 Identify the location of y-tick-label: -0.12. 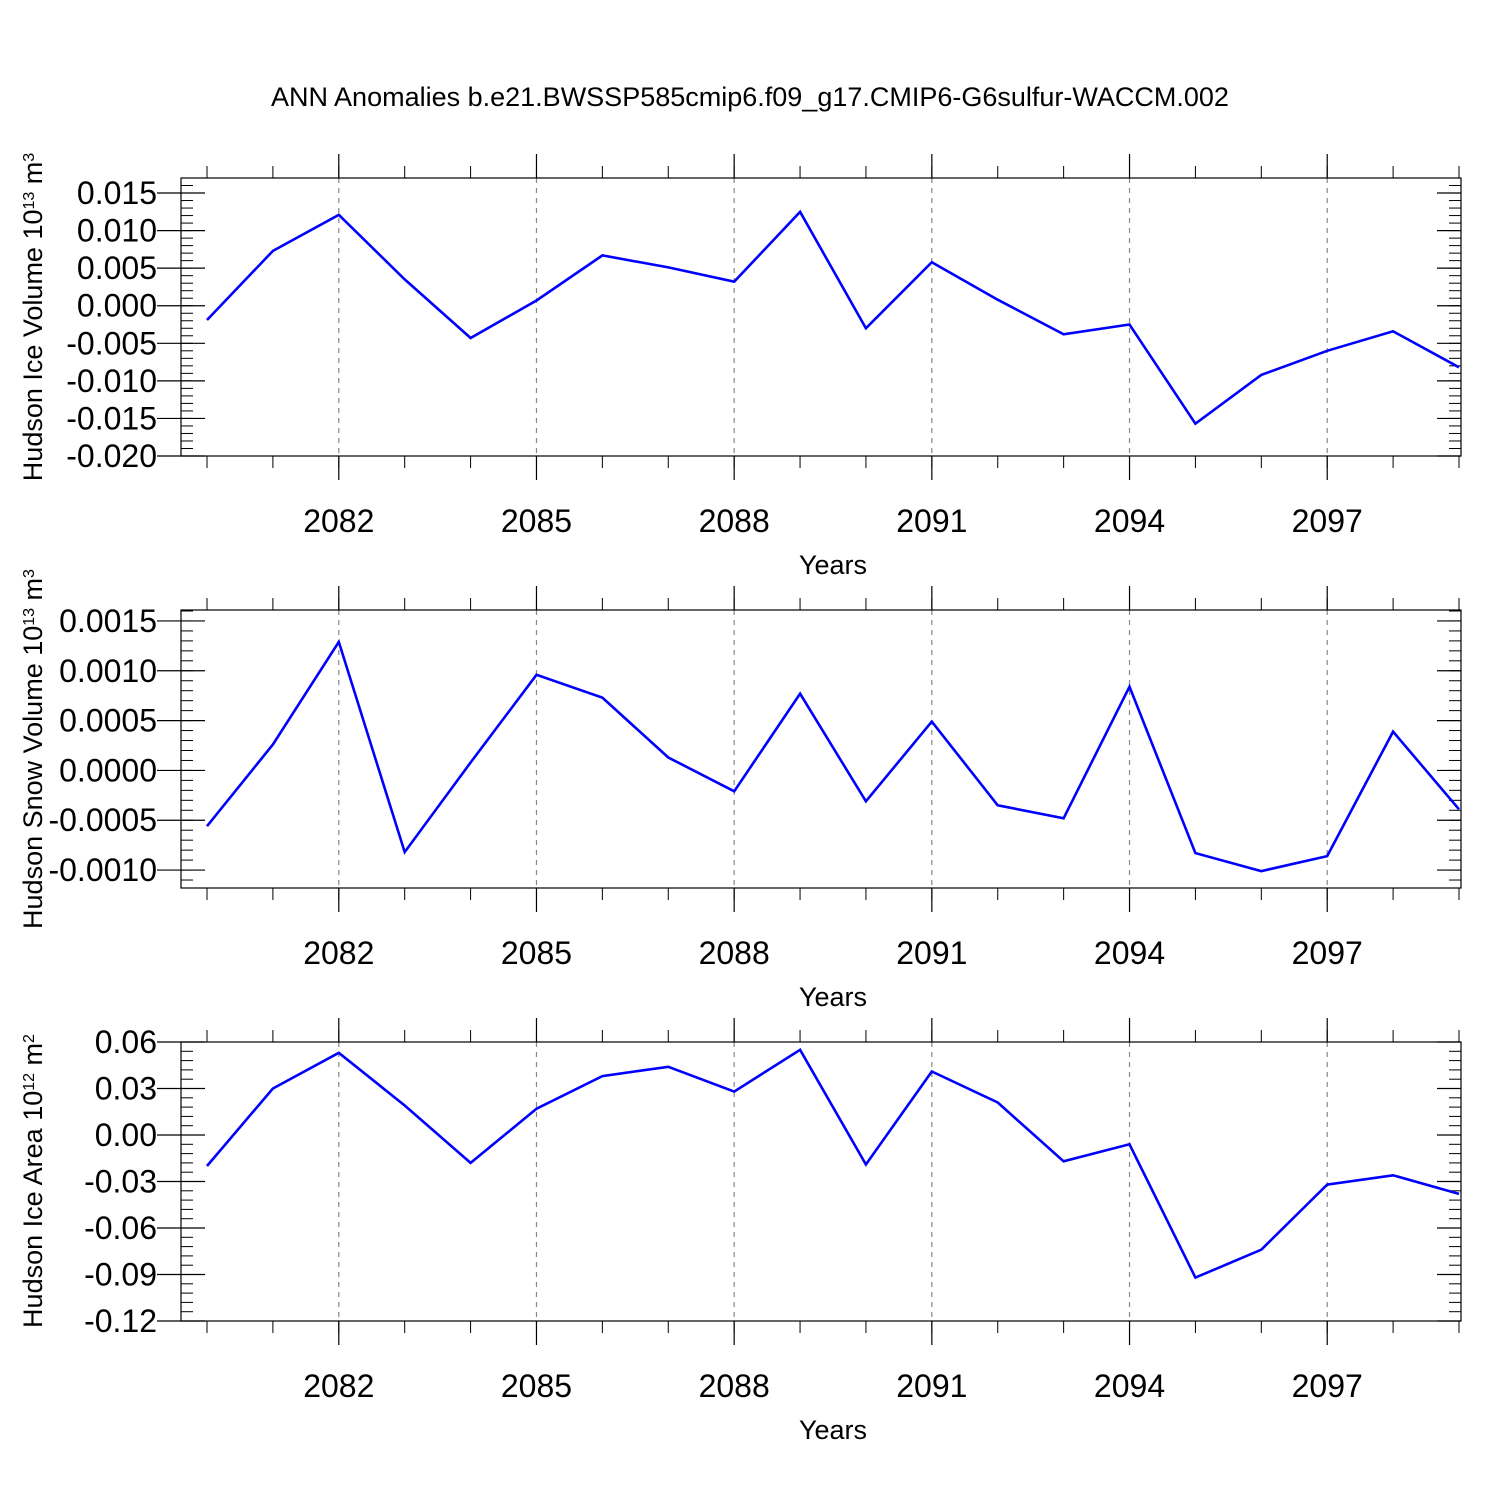
(120, 1321).